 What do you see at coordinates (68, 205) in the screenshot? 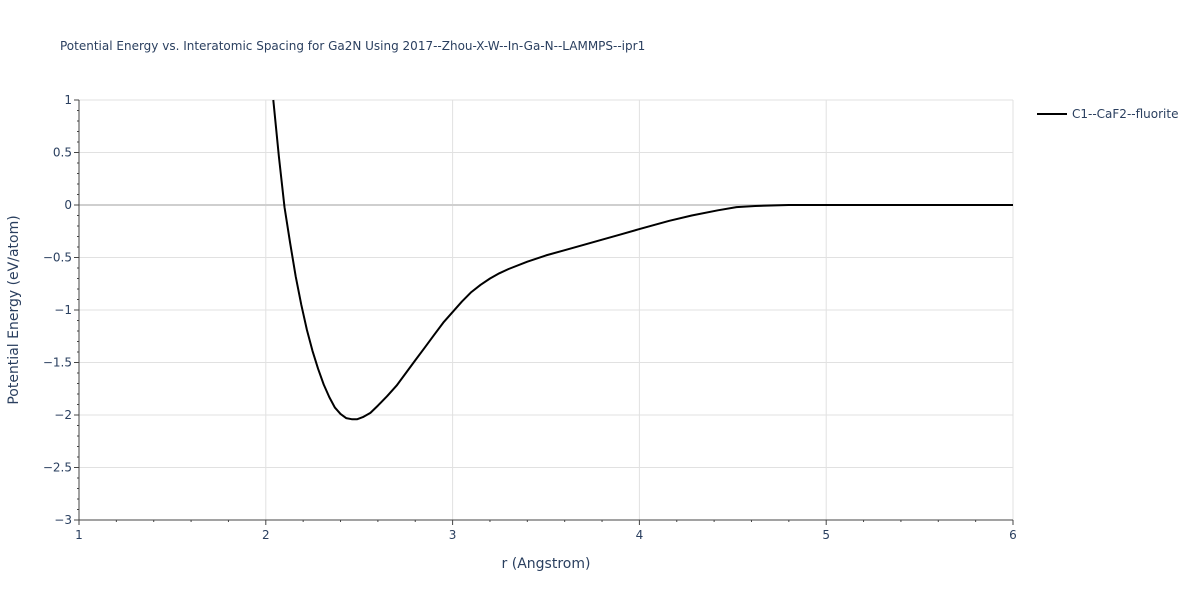
I see `y-tick-label: 0` at bounding box center [68, 205].